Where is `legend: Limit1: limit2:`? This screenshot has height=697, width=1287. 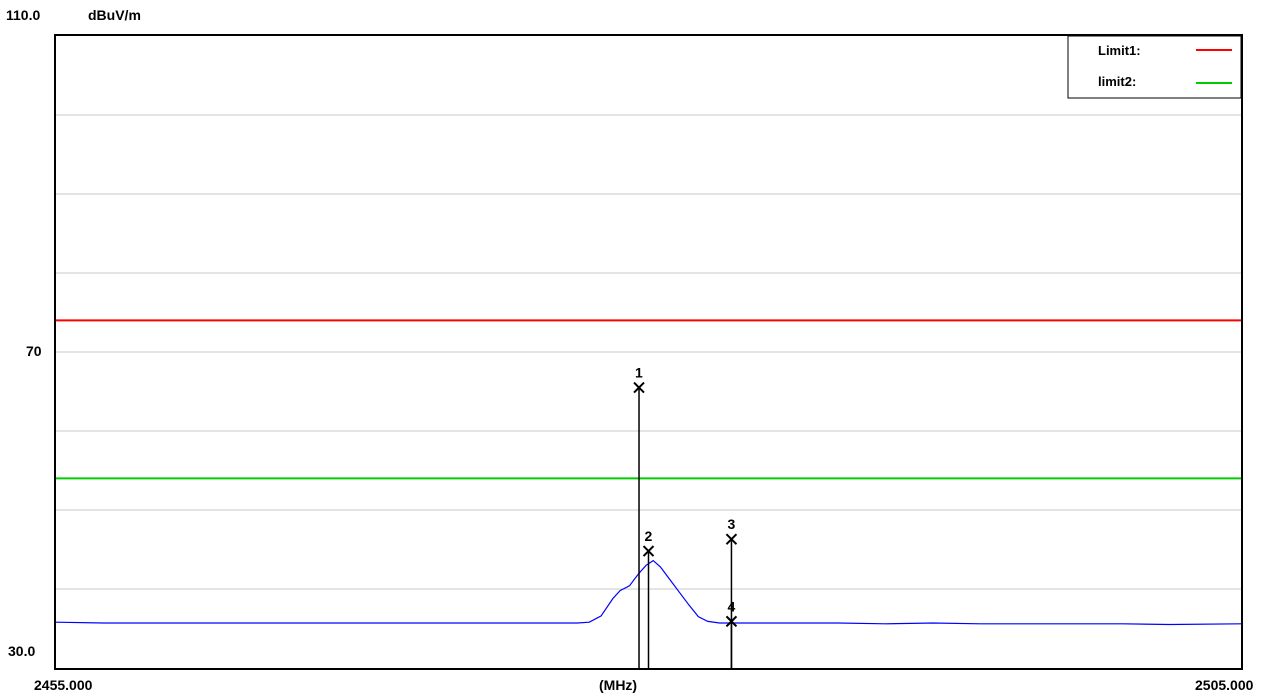
legend: Limit1: limit2: is located at coordinates (1154, 67).